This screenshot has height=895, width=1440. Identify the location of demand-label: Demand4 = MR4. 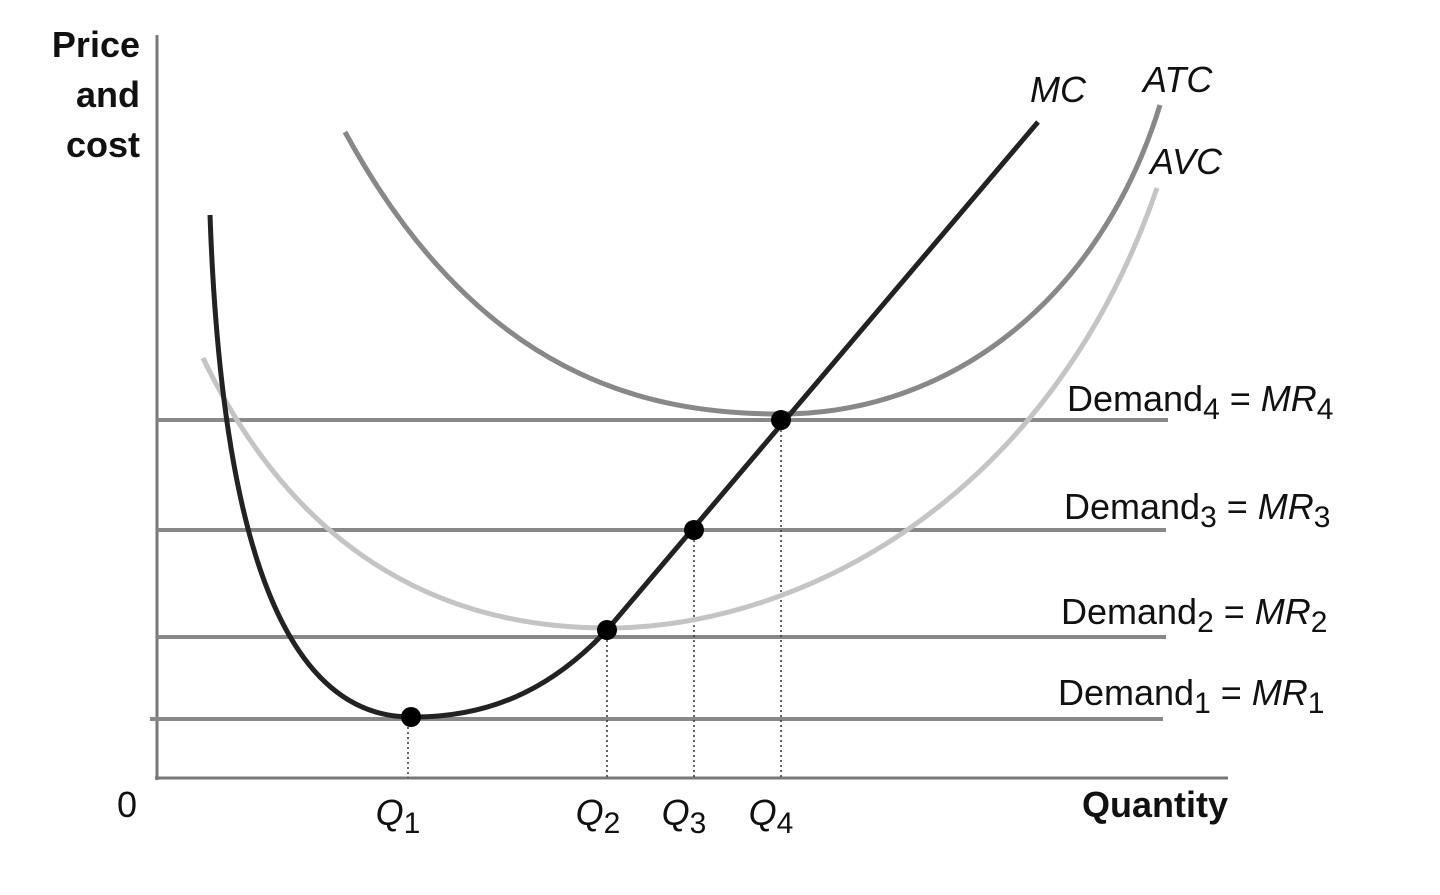
(1200, 402).